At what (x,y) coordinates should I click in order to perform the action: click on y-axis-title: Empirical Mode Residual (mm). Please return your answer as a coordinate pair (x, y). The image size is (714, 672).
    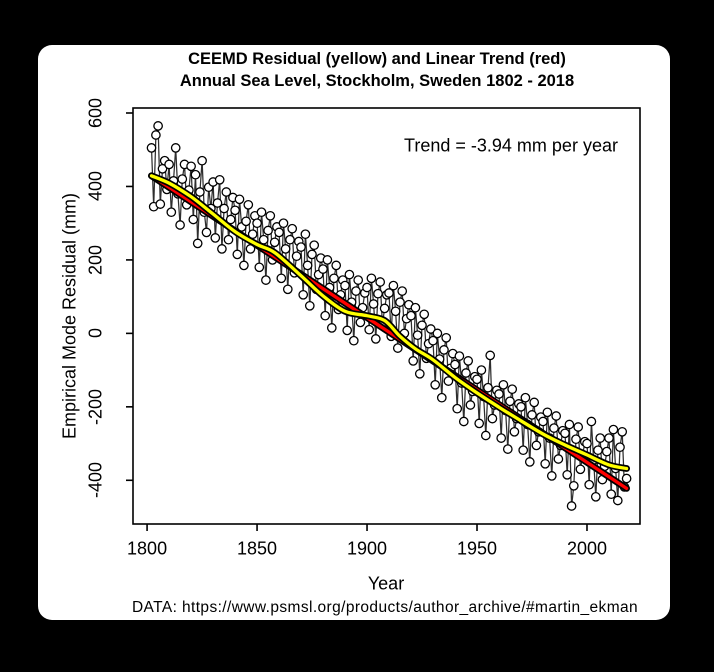
    Looking at the image, I should click on (69, 316).